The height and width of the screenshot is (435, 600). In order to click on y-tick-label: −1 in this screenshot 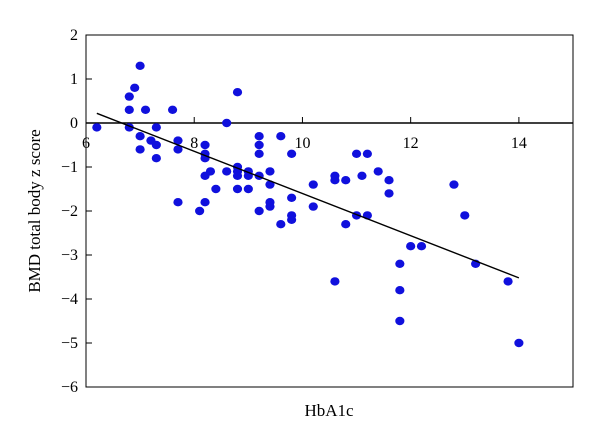, I will do `click(69, 167)`.